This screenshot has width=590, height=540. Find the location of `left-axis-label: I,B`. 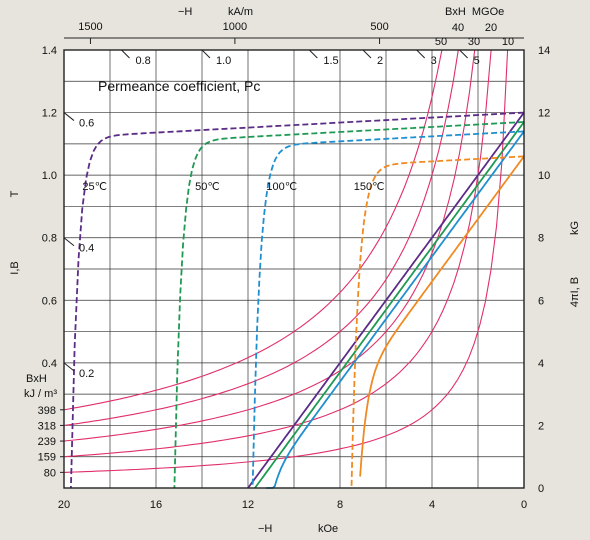

left-axis-label: I,B is located at coordinates (15, 267).